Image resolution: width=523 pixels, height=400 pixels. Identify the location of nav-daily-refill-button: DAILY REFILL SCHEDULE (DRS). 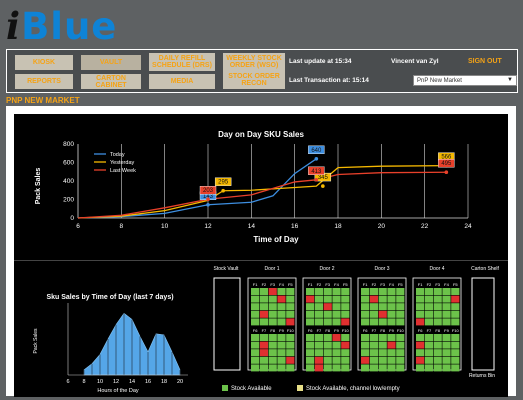
(182, 62).